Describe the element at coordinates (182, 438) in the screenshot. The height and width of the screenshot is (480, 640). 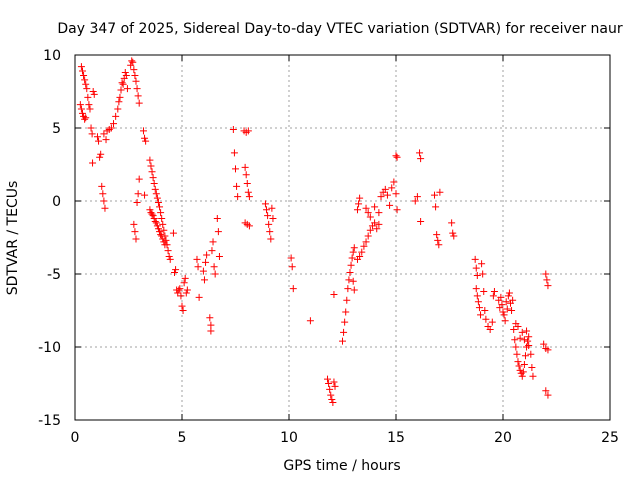
I see `x-tick-label: 5` at that location.